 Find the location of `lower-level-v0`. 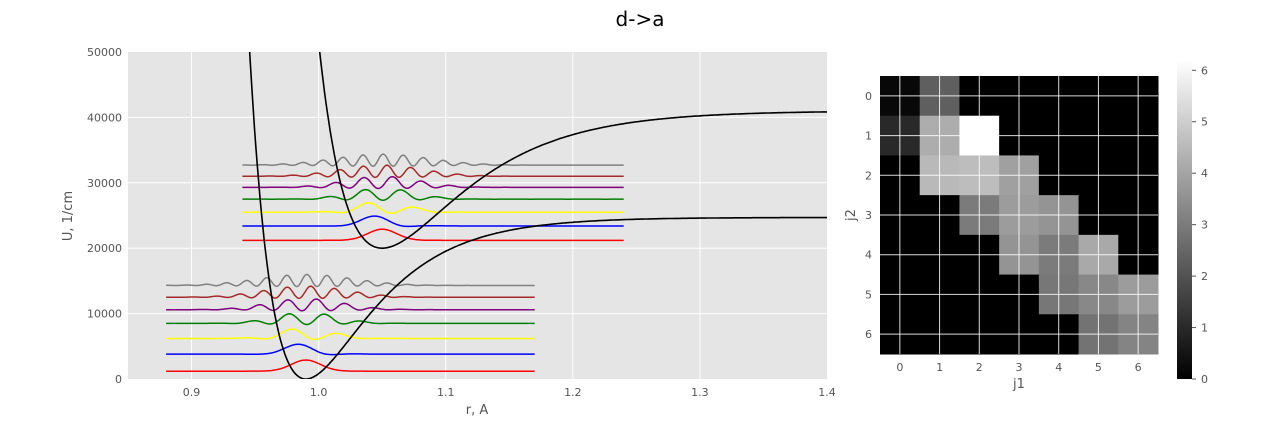

lower-level-v0 is located at coordinates (350, 365).